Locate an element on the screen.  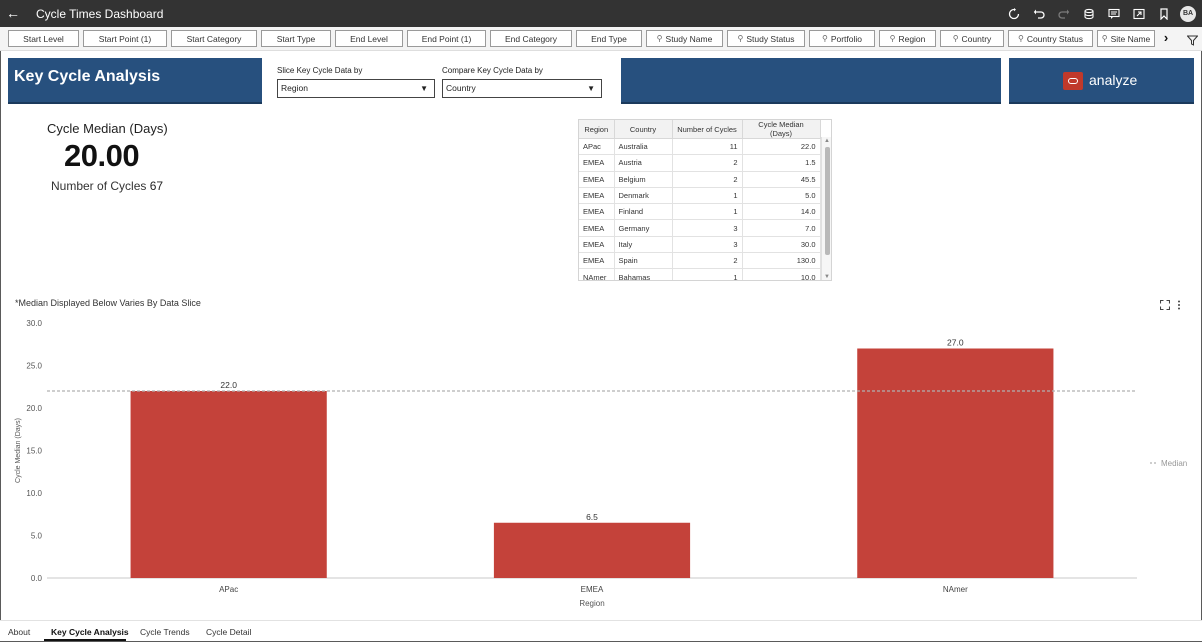
cell-cycles: 11 is located at coordinates (707, 147).